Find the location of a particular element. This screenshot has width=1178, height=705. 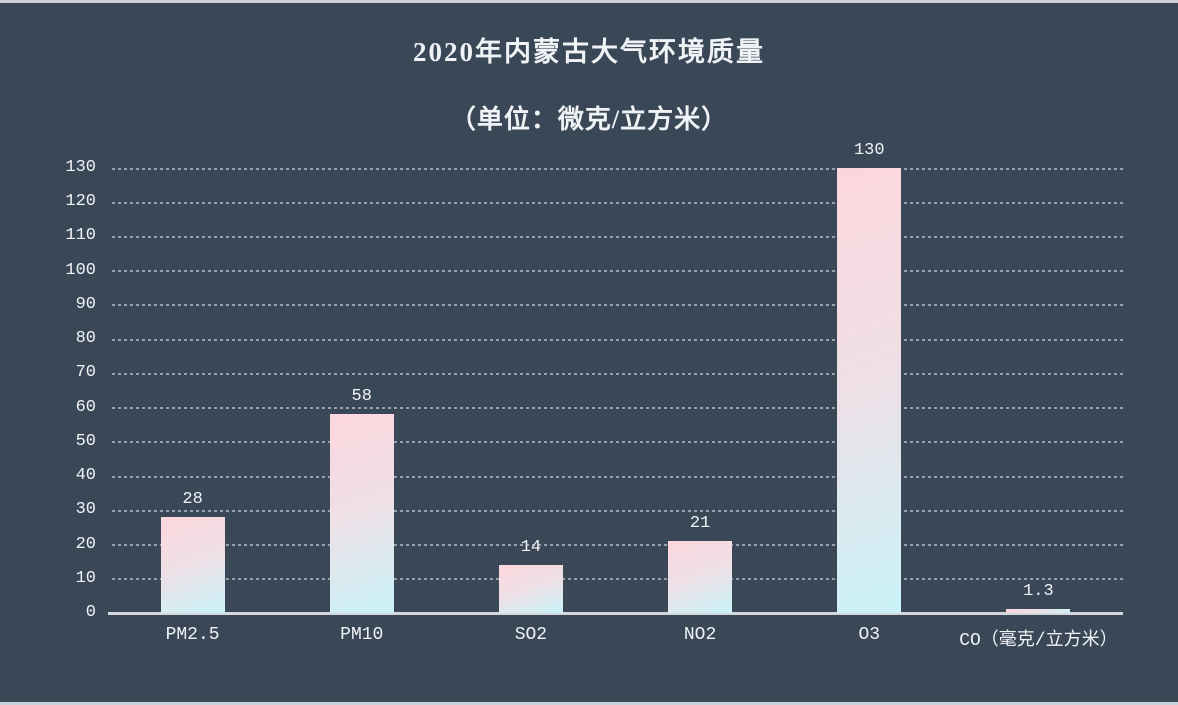

y-axis-tick-label: 90 is located at coordinates (85, 304).